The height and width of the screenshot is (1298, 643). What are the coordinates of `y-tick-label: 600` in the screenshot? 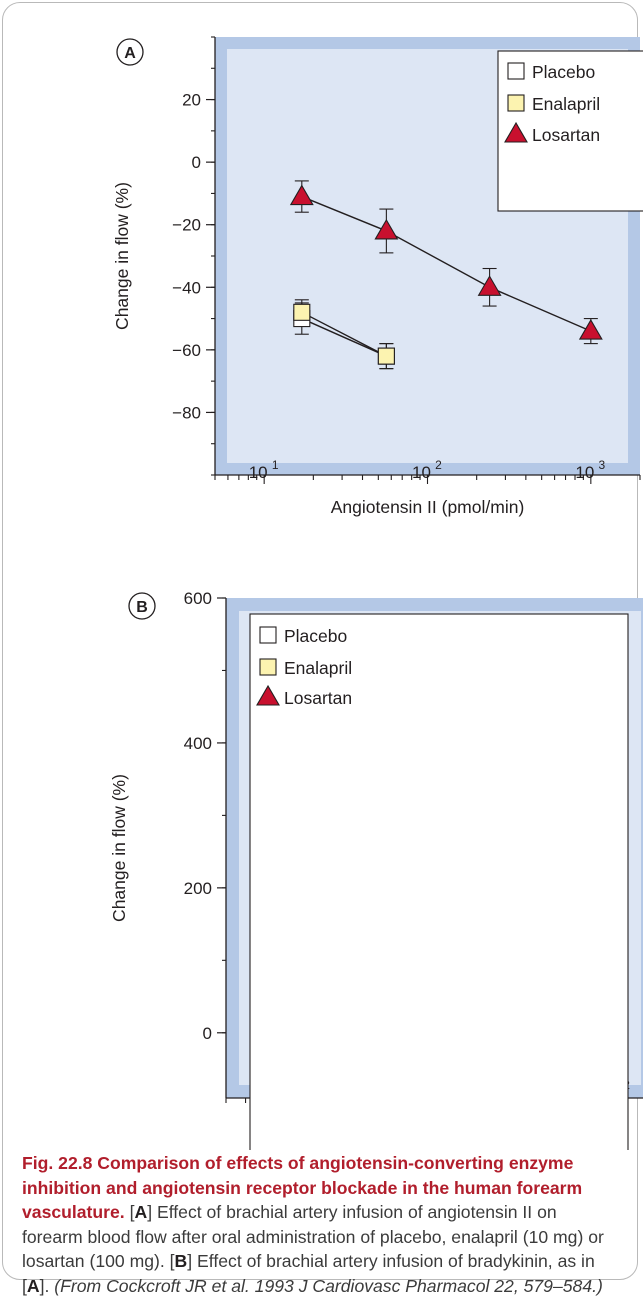 It's located at (198, 598).